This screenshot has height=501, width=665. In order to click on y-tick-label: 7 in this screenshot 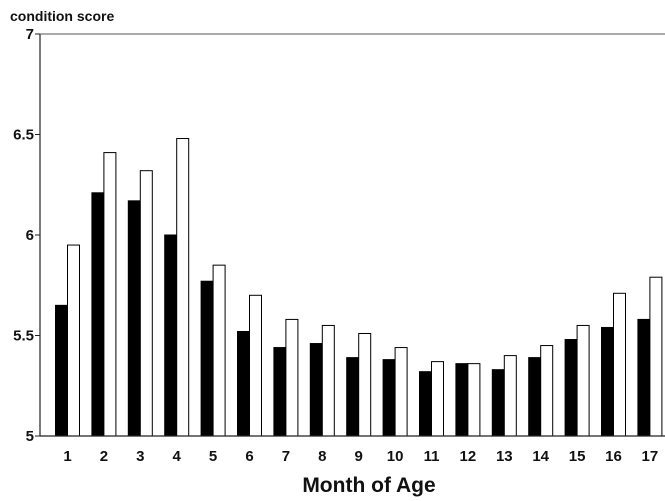, I will do `click(30, 34)`.